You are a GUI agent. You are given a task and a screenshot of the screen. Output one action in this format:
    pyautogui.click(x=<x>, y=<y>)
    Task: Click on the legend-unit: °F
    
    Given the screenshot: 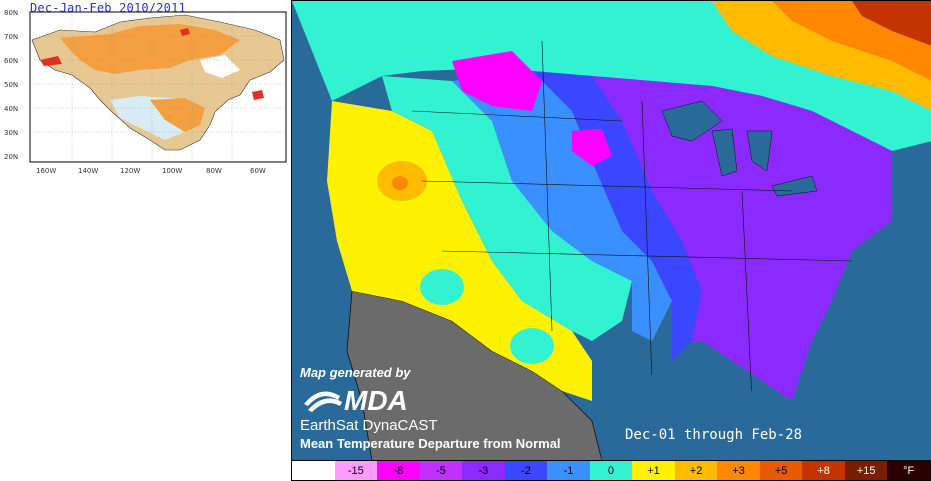 What is the action you would take?
    pyautogui.click(x=908, y=470)
    